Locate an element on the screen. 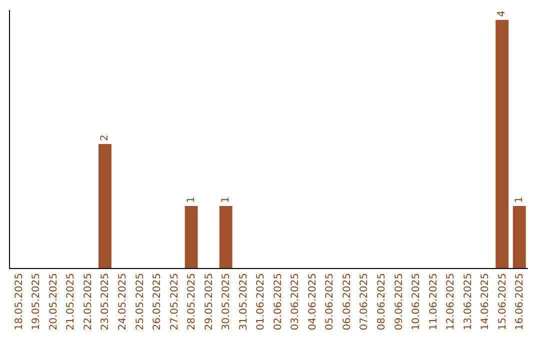 The width and height of the screenshot is (540, 340). x-tick-label: 06.06.2025 is located at coordinates (347, 301).